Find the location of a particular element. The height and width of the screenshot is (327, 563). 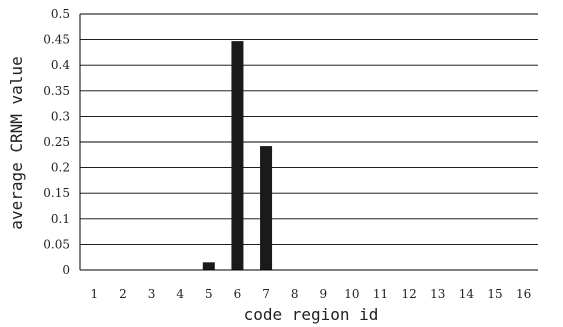

y-tick-label: 0.15 is located at coordinates (56, 193).